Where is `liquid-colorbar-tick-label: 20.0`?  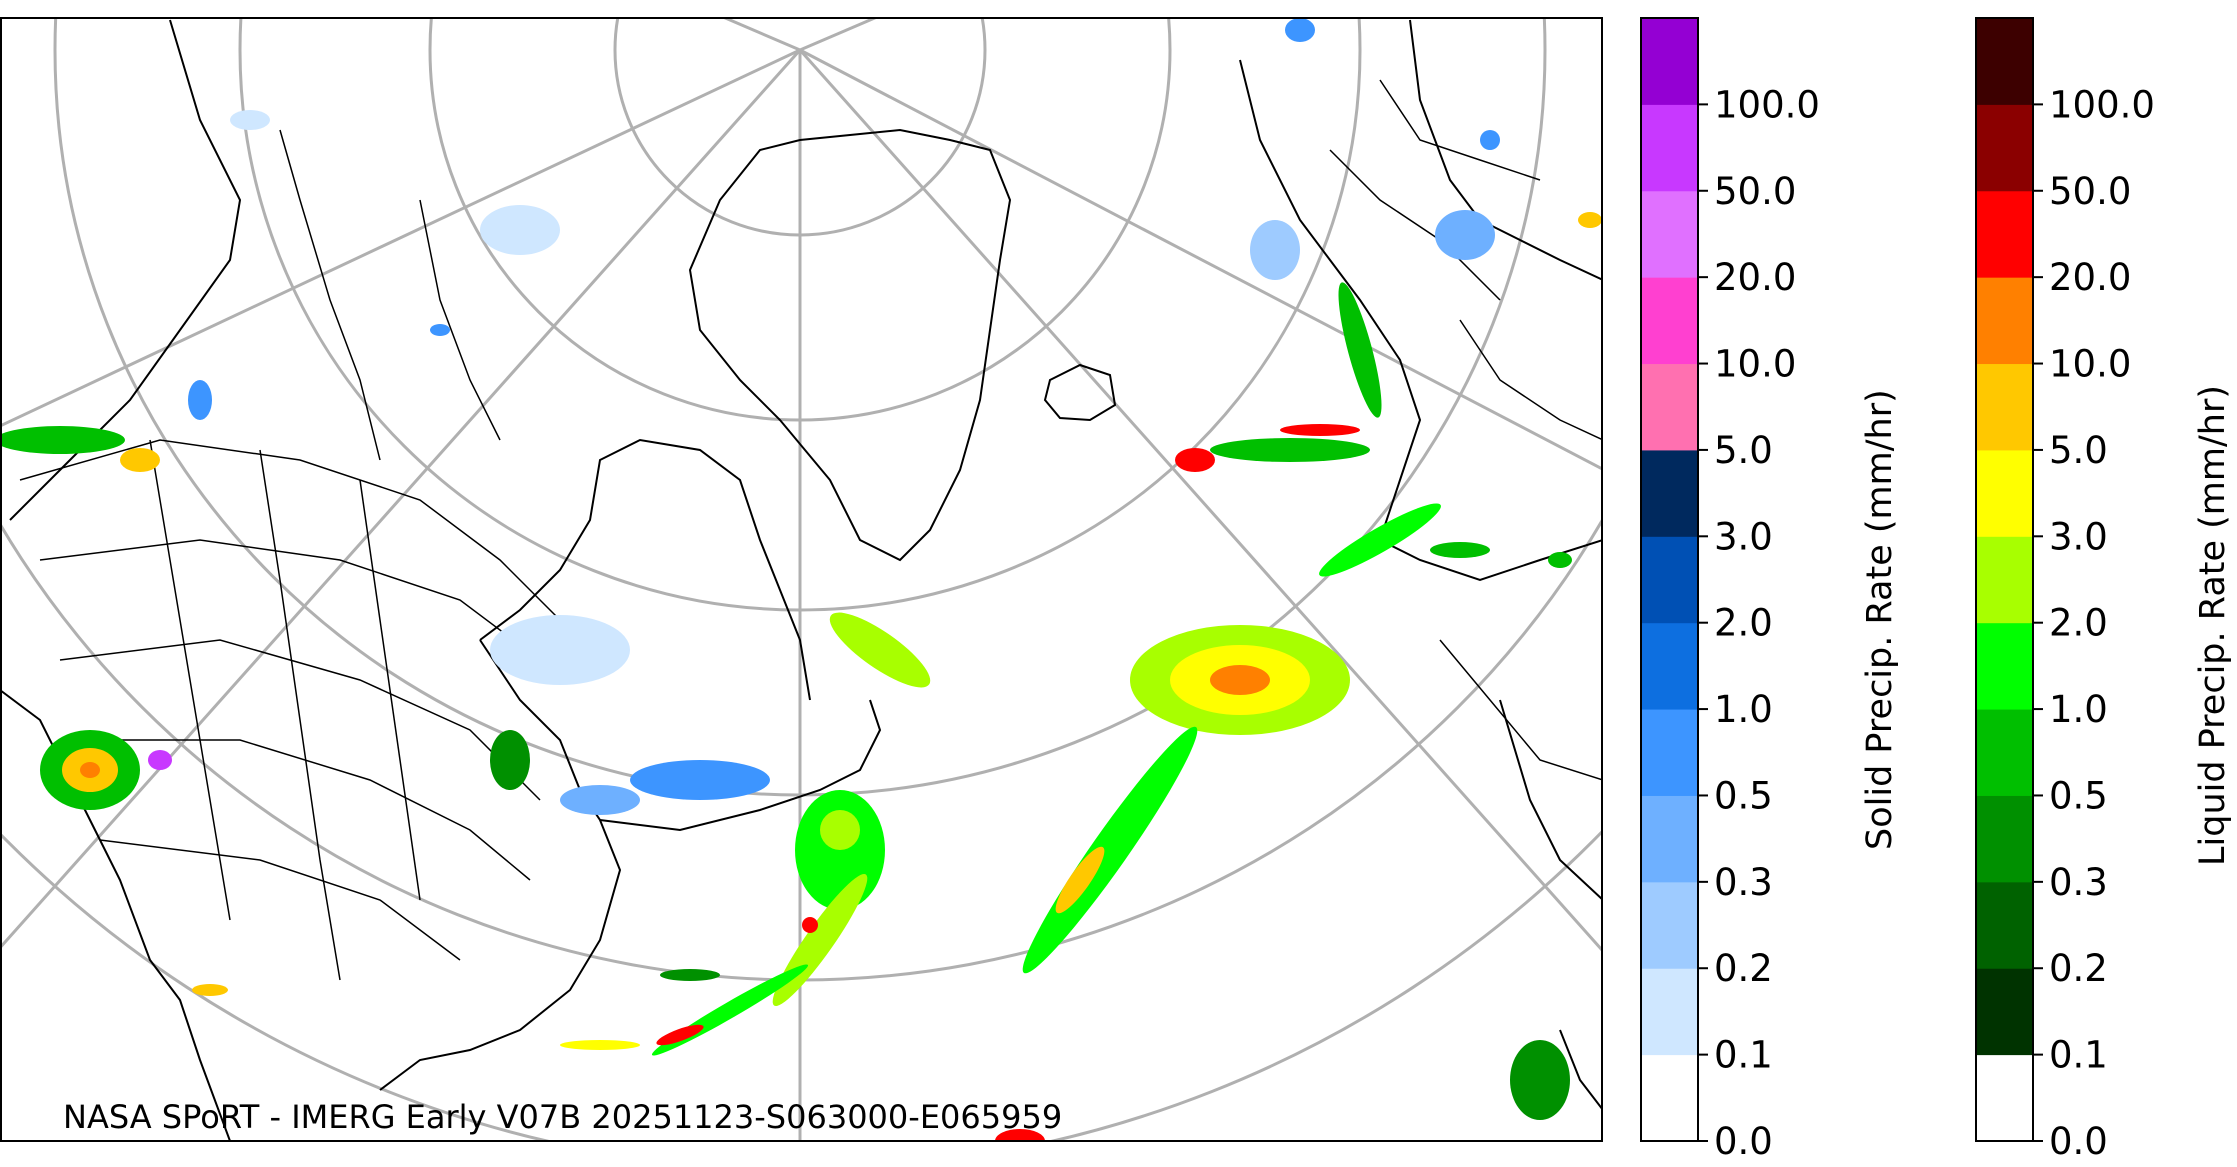
liquid-colorbar-tick-label: 20.0 is located at coordinates (2090, 277).